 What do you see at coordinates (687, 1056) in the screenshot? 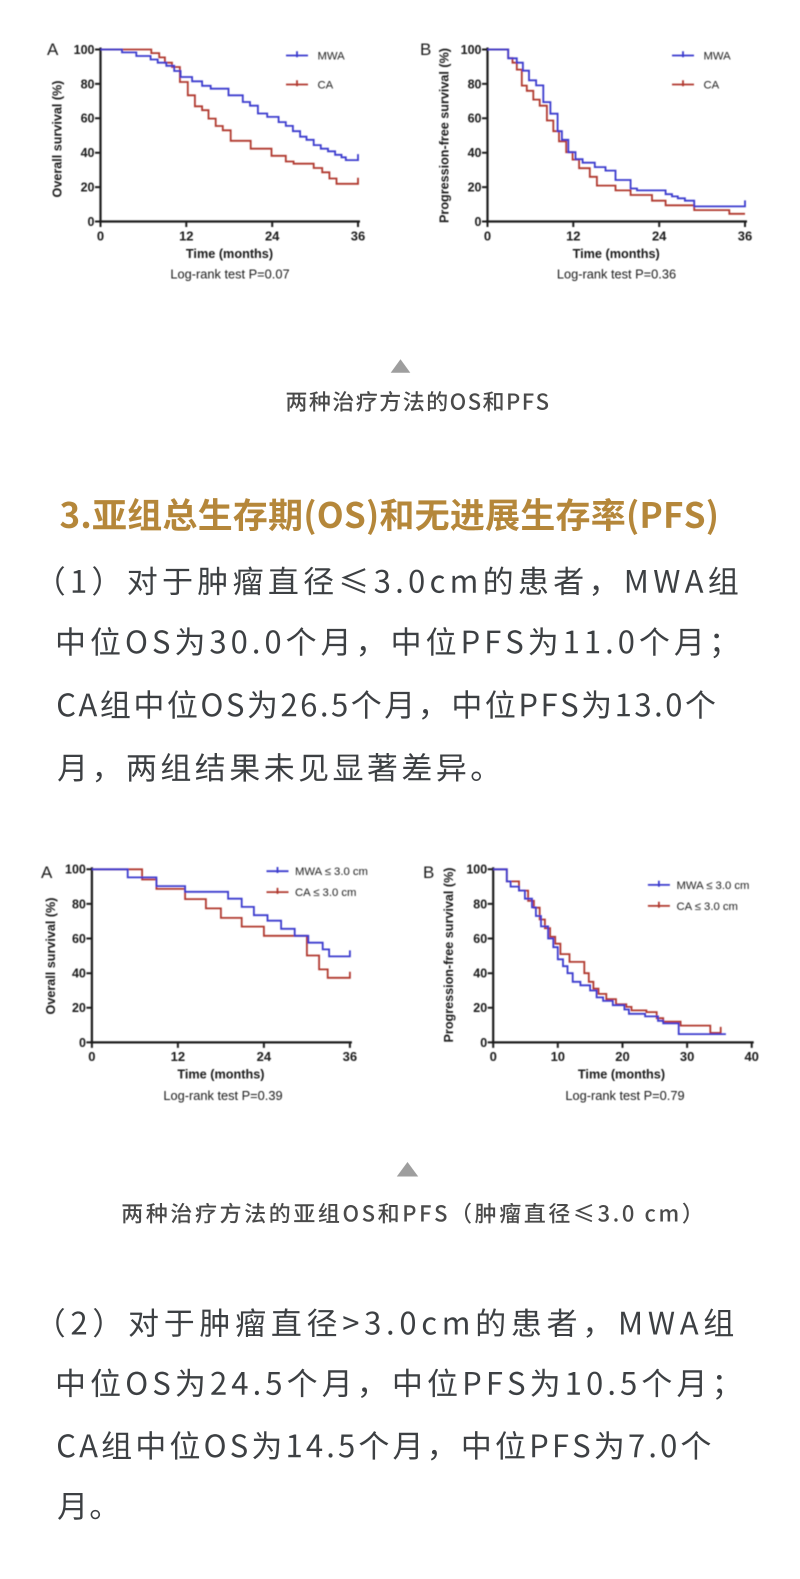
I see `svg-text: 30` at bounding box center [687, 1056].